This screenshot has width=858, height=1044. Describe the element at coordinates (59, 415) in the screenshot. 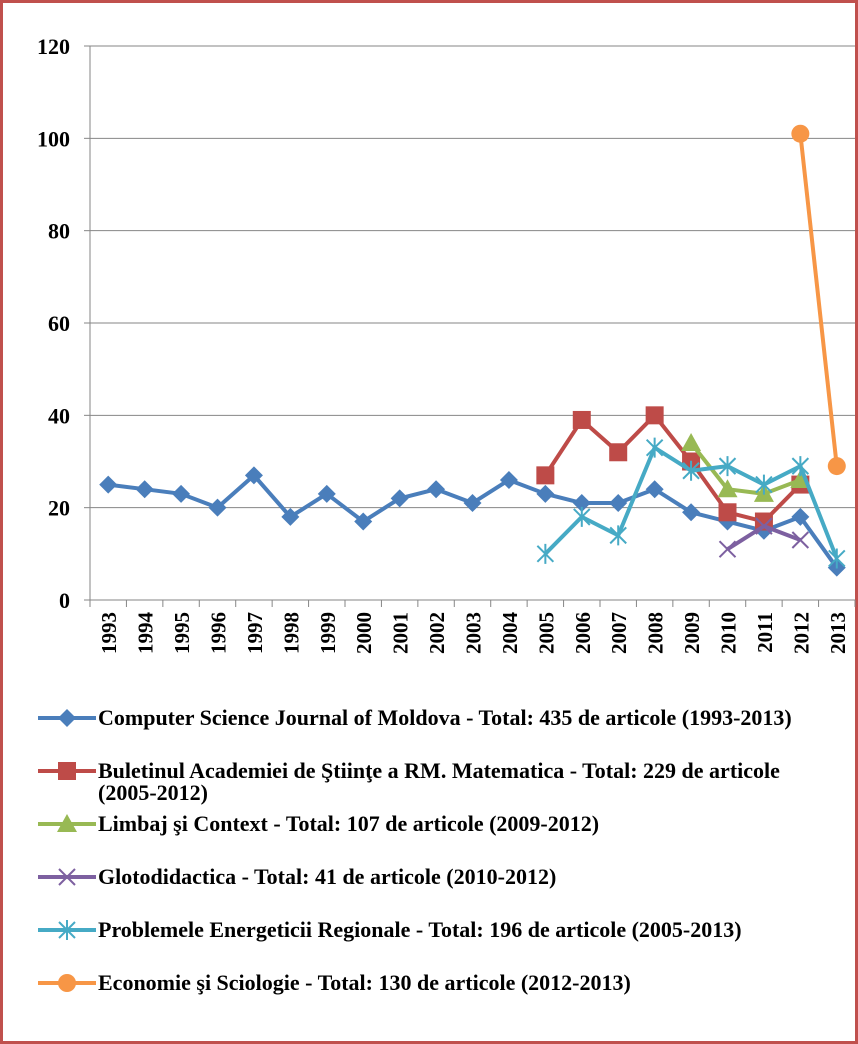

I see `y-tick-label: 40` at that location.